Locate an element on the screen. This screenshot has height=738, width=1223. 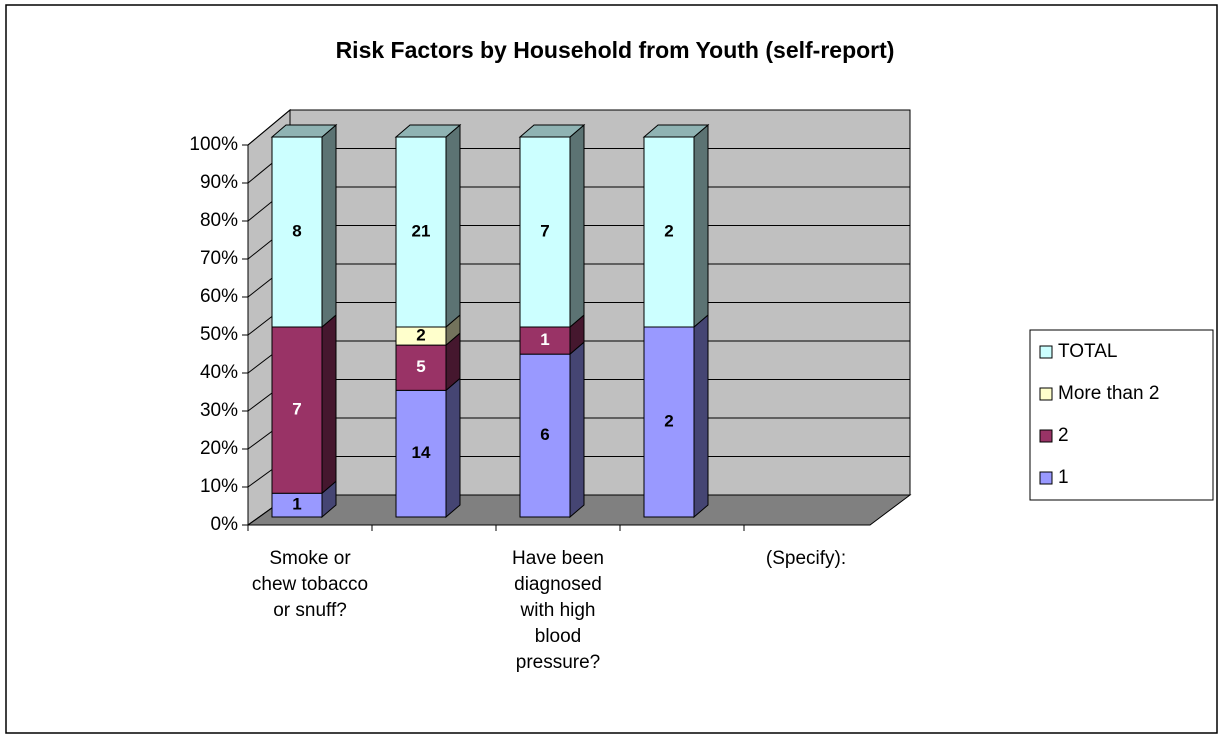
legend-label: TOTAL is located at coordinates (1087, 351).